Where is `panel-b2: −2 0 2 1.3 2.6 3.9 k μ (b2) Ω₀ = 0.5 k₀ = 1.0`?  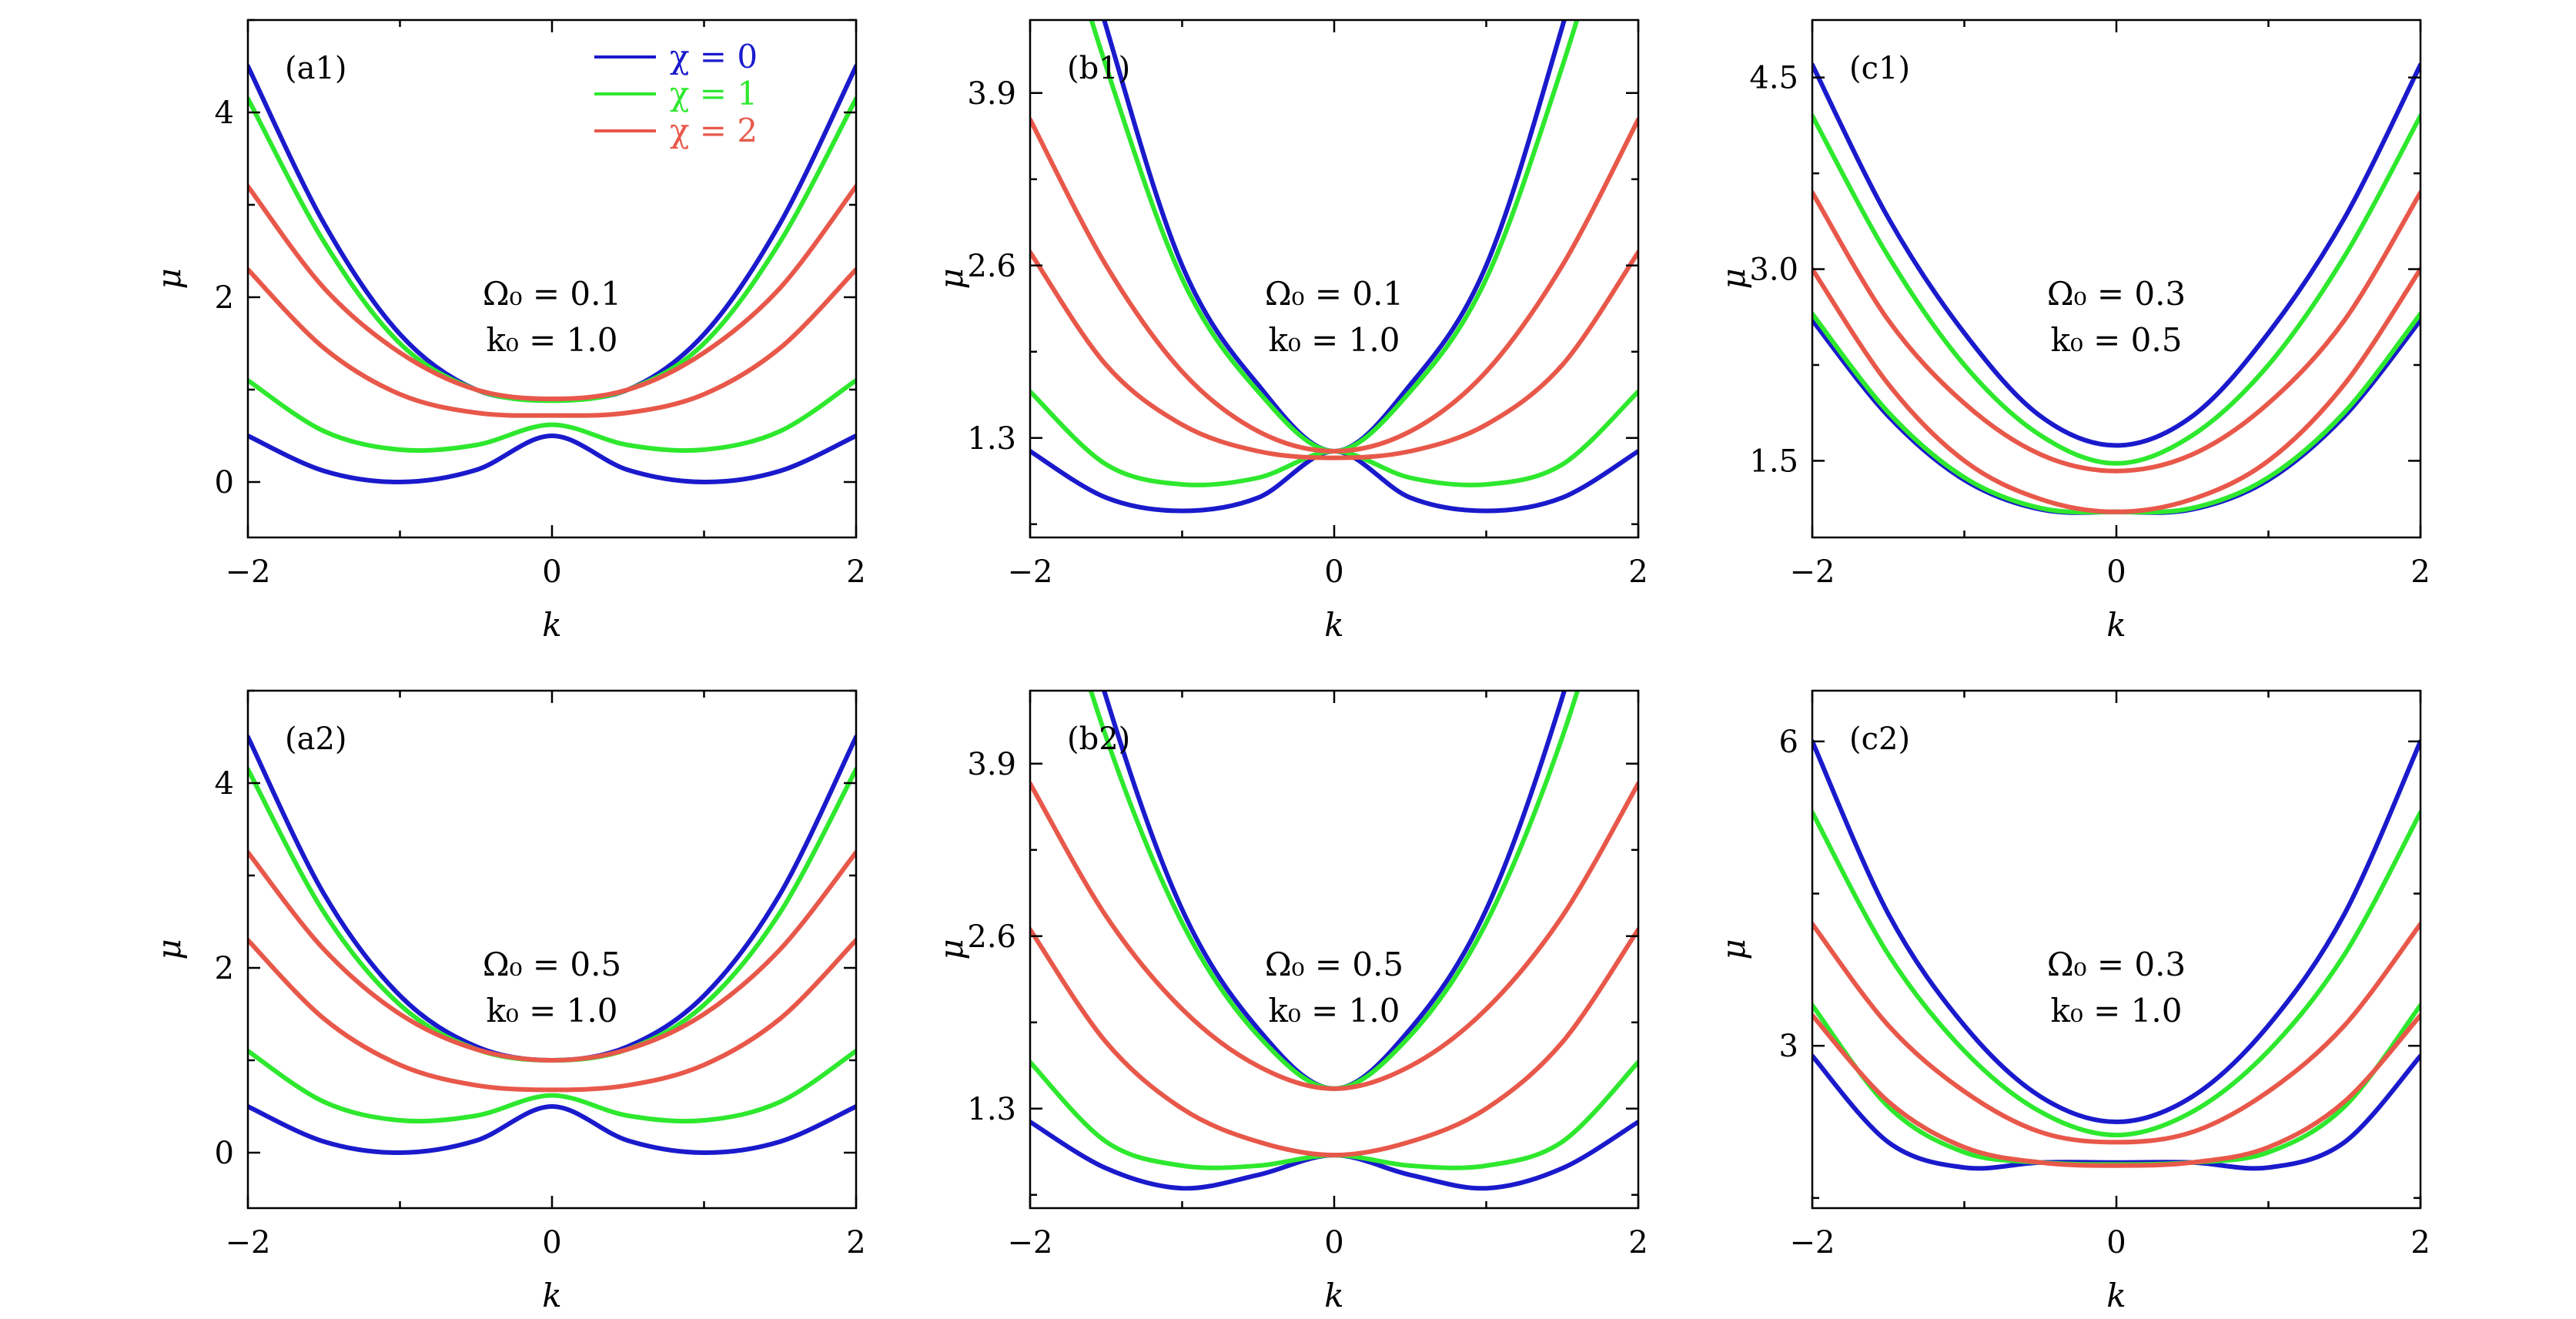 panel-b2: −2 0 2 1.3 2.6 3.9 k μ (b2) Ω₀ = 0.5 k₀ = 1.0 is located at coordinates (1290, 1001).